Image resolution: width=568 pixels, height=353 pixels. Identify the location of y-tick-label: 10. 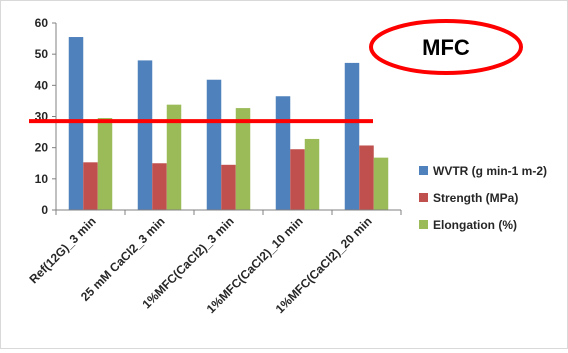
(42, 179).